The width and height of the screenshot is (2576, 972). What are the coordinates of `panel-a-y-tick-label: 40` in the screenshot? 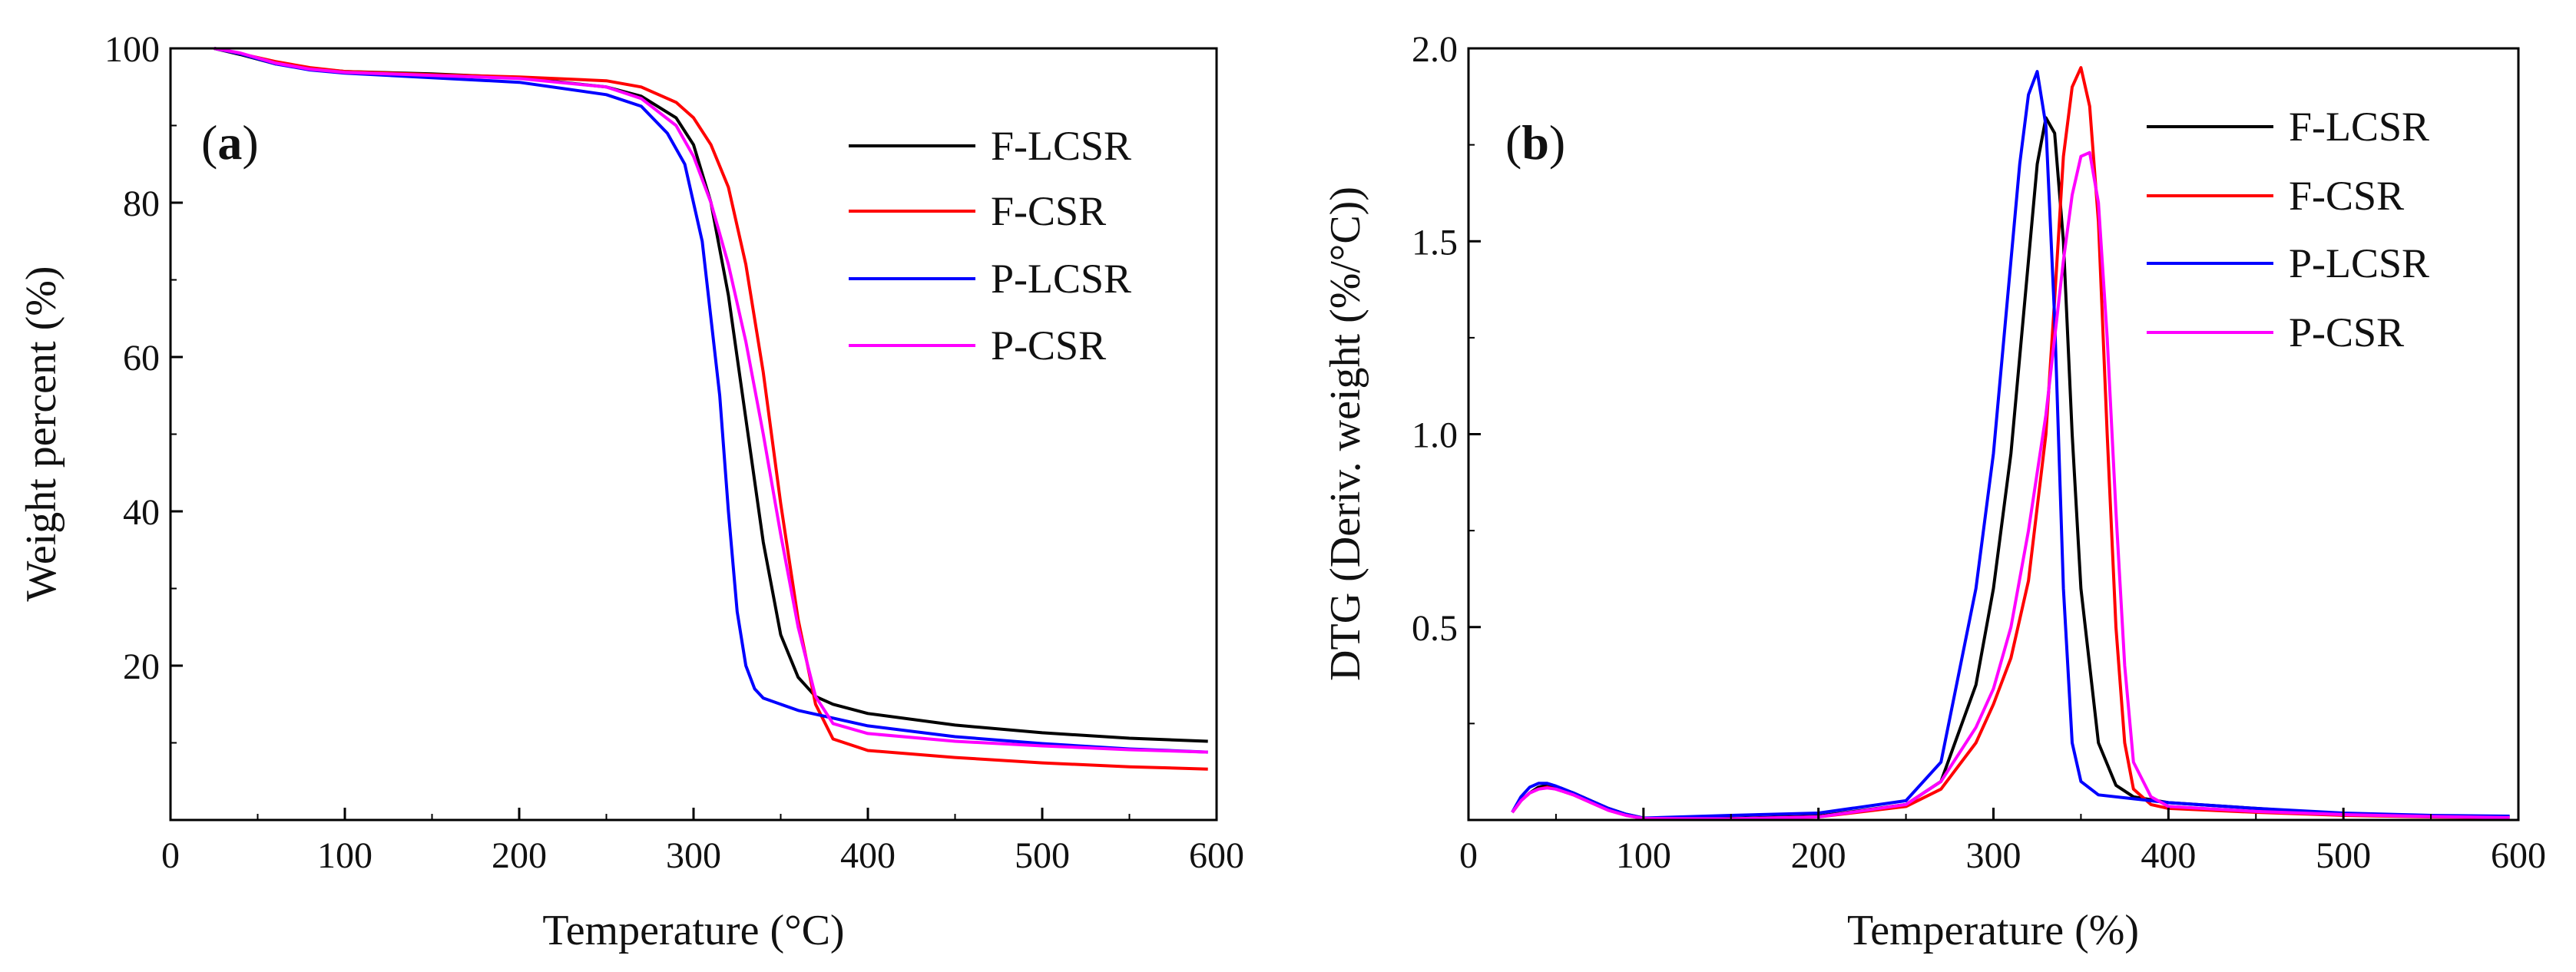 It's located at (141, 513).